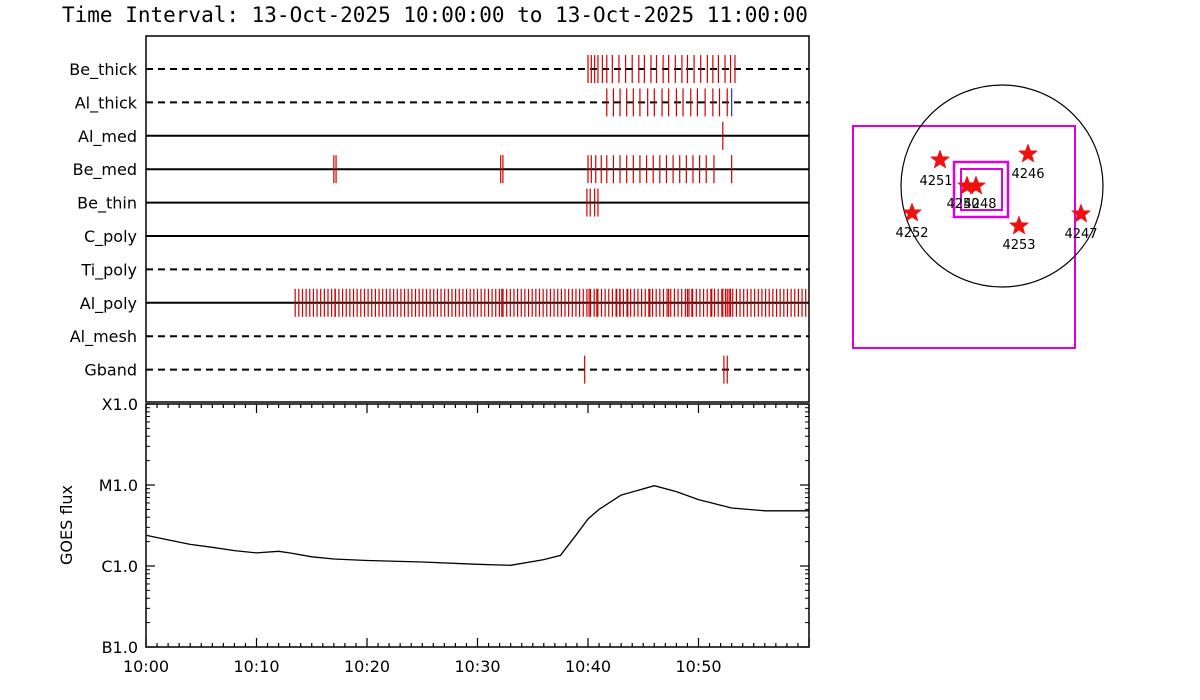 The height and width of the screenshot is (700, 1200). I want to click on row-label: C_poly, so click(110, 237).